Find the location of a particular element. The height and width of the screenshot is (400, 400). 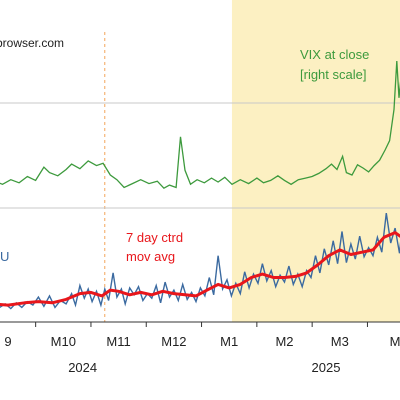

x-month-label: M3 is located at coordinates (340, 341).